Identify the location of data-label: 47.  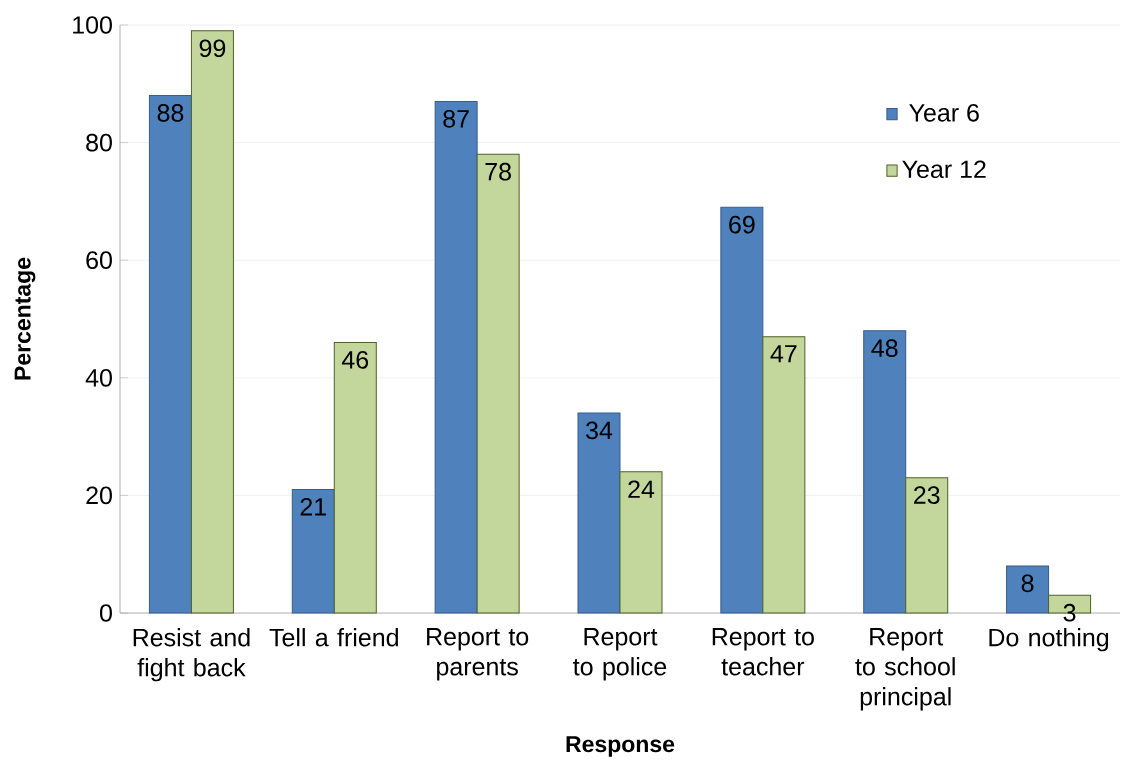
(783, 354).